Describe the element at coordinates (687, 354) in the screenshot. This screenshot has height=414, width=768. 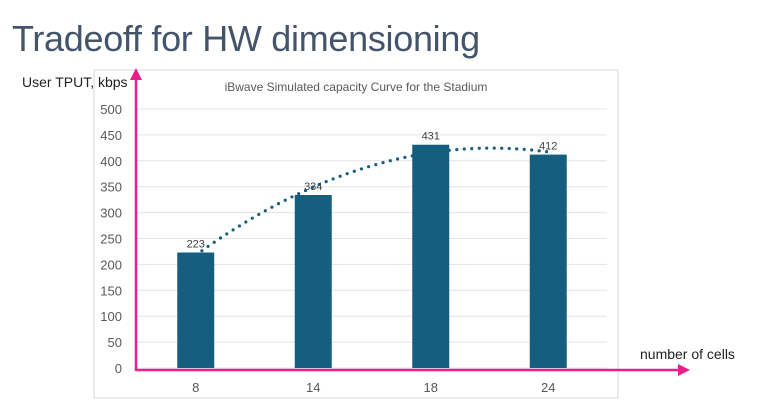
I see `x-axis-annotation: number of cells` at that location.